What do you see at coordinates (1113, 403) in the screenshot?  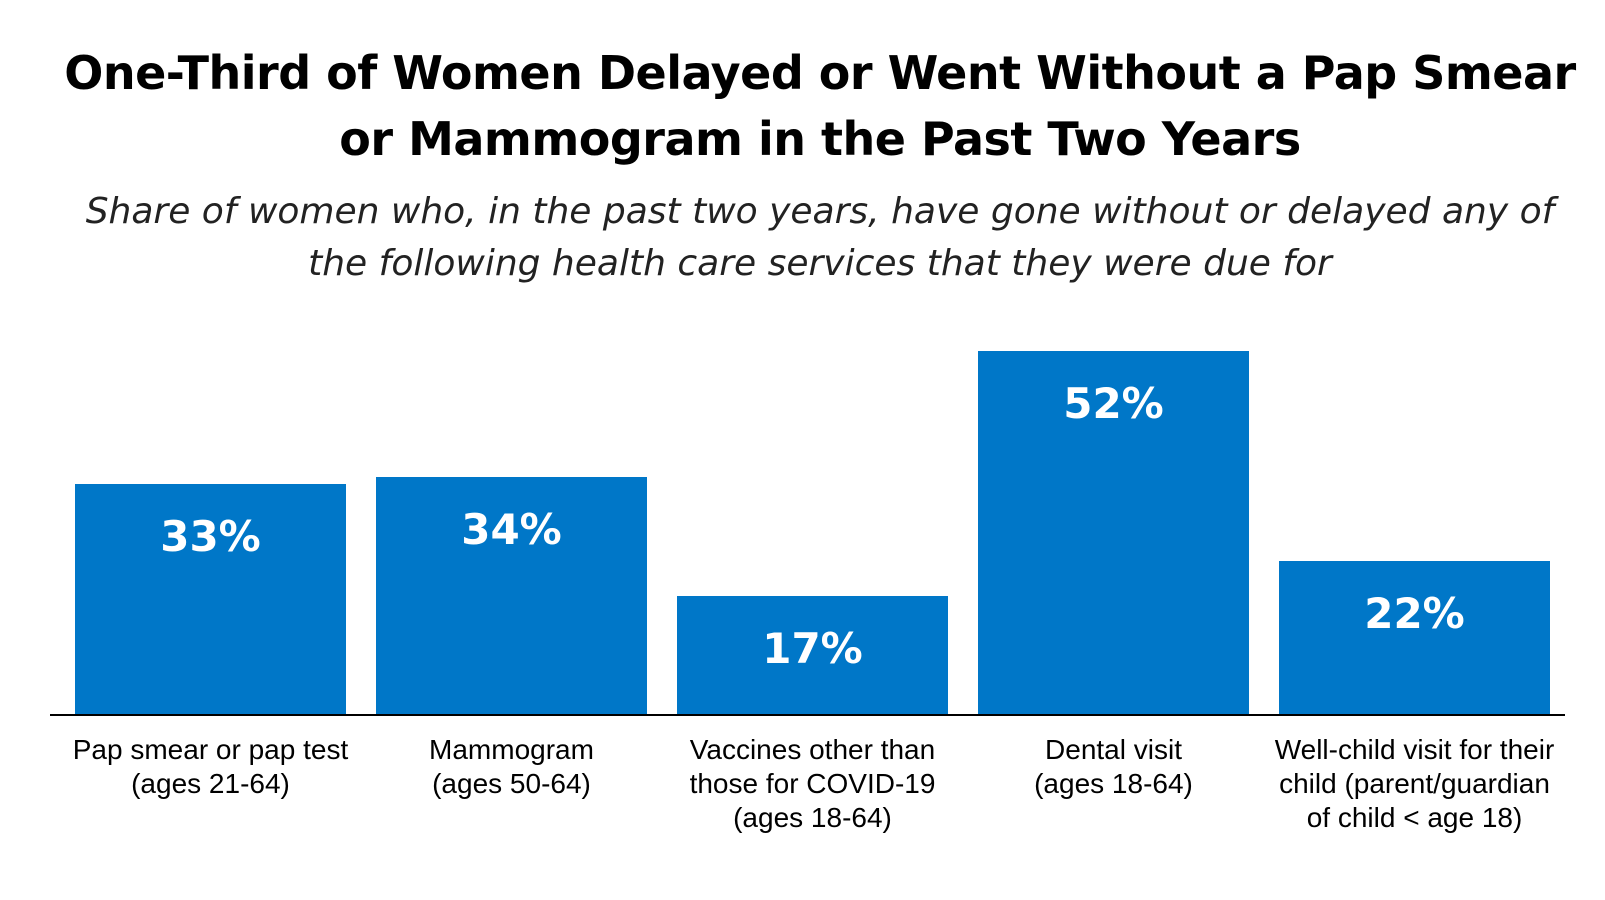 I see `bar-value-label-4: 52%` at bounding box center [1113, 403].